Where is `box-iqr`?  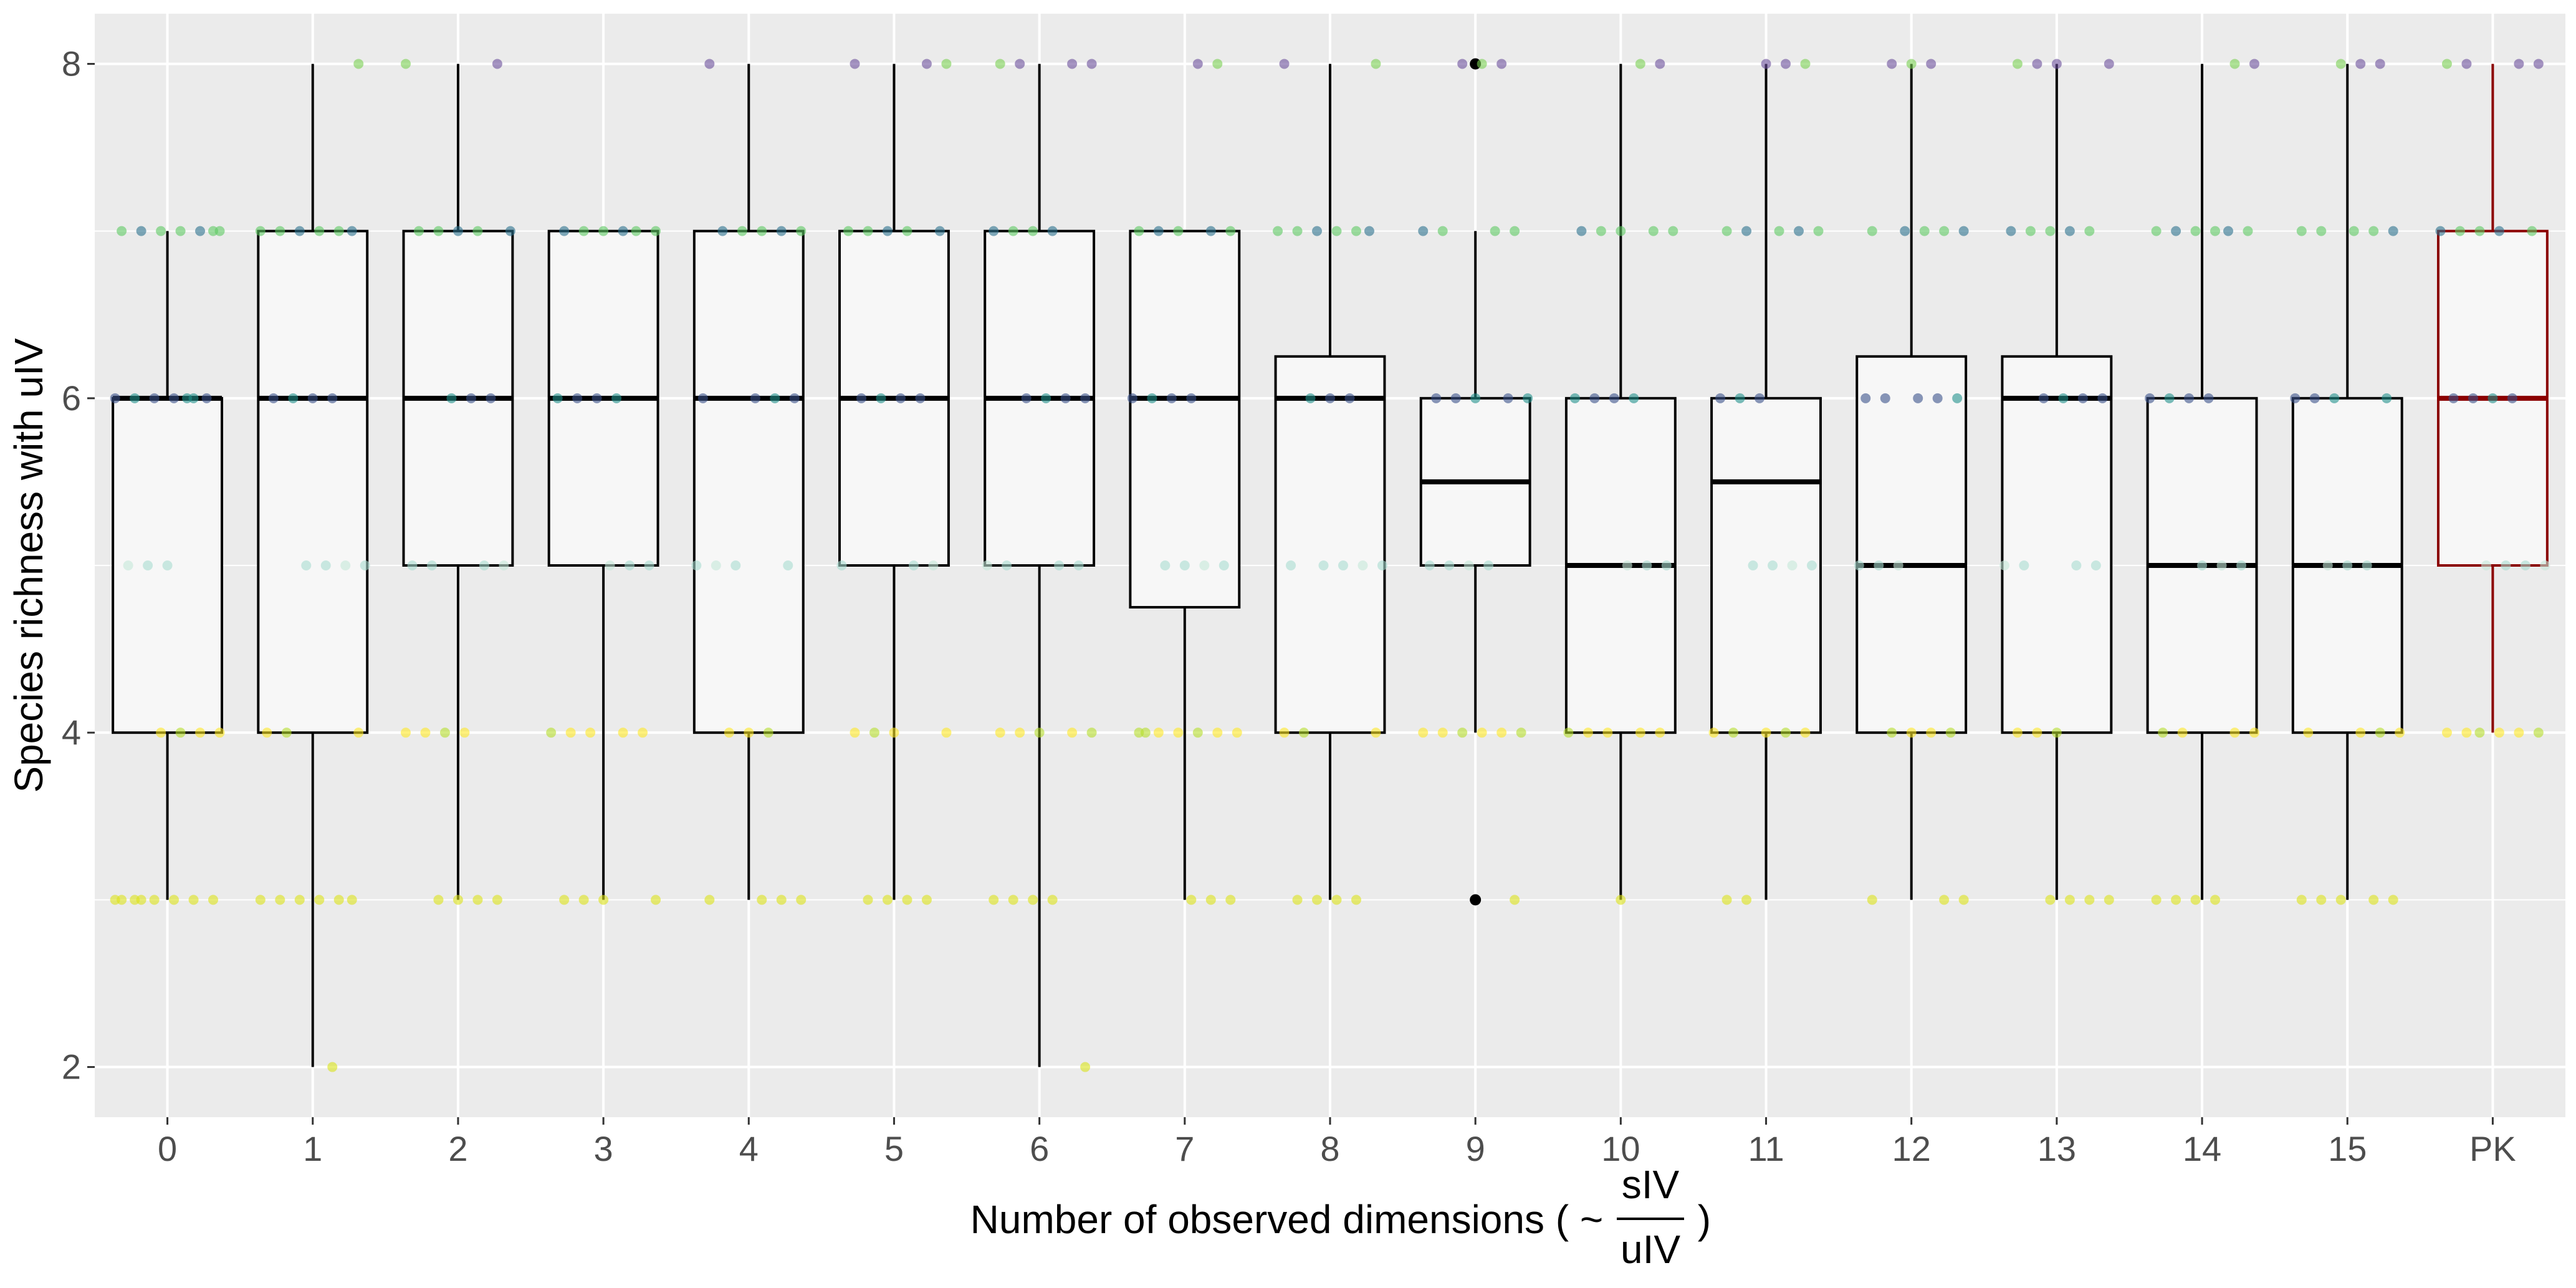
box-iqr is located at coordinates (1330, 544).